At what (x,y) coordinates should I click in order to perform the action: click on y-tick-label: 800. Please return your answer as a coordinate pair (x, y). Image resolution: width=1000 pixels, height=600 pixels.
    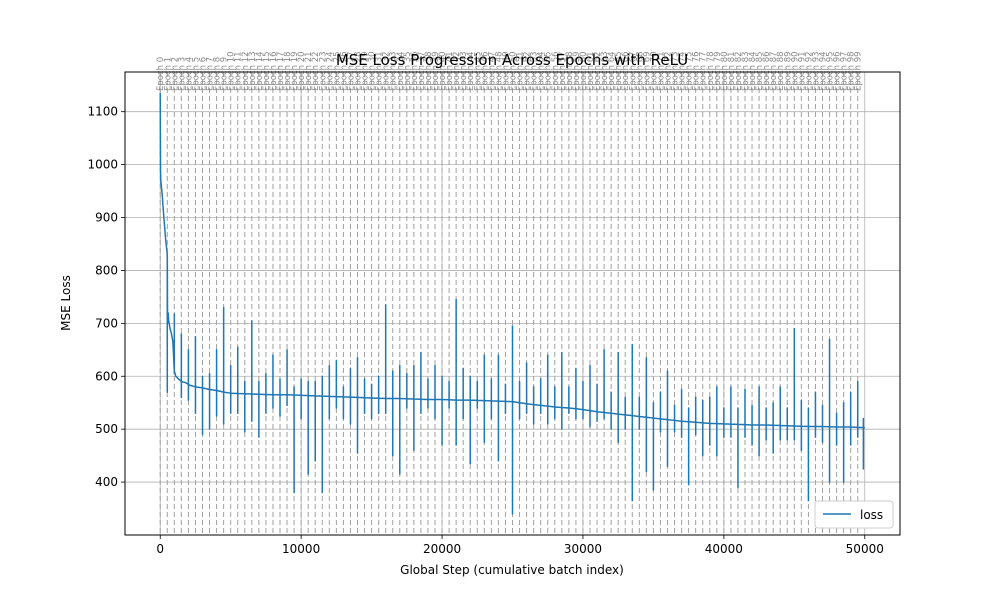
    Looking at the image, I should click on (106, 270).